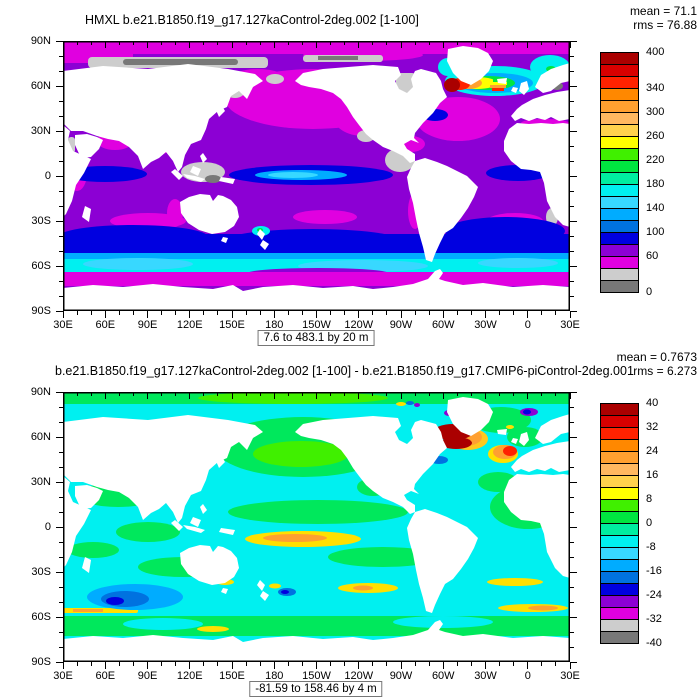  Describe the element at coordinates (652, 403) in the screenshot. I see `colorbar-tick-label: 40` at that location.